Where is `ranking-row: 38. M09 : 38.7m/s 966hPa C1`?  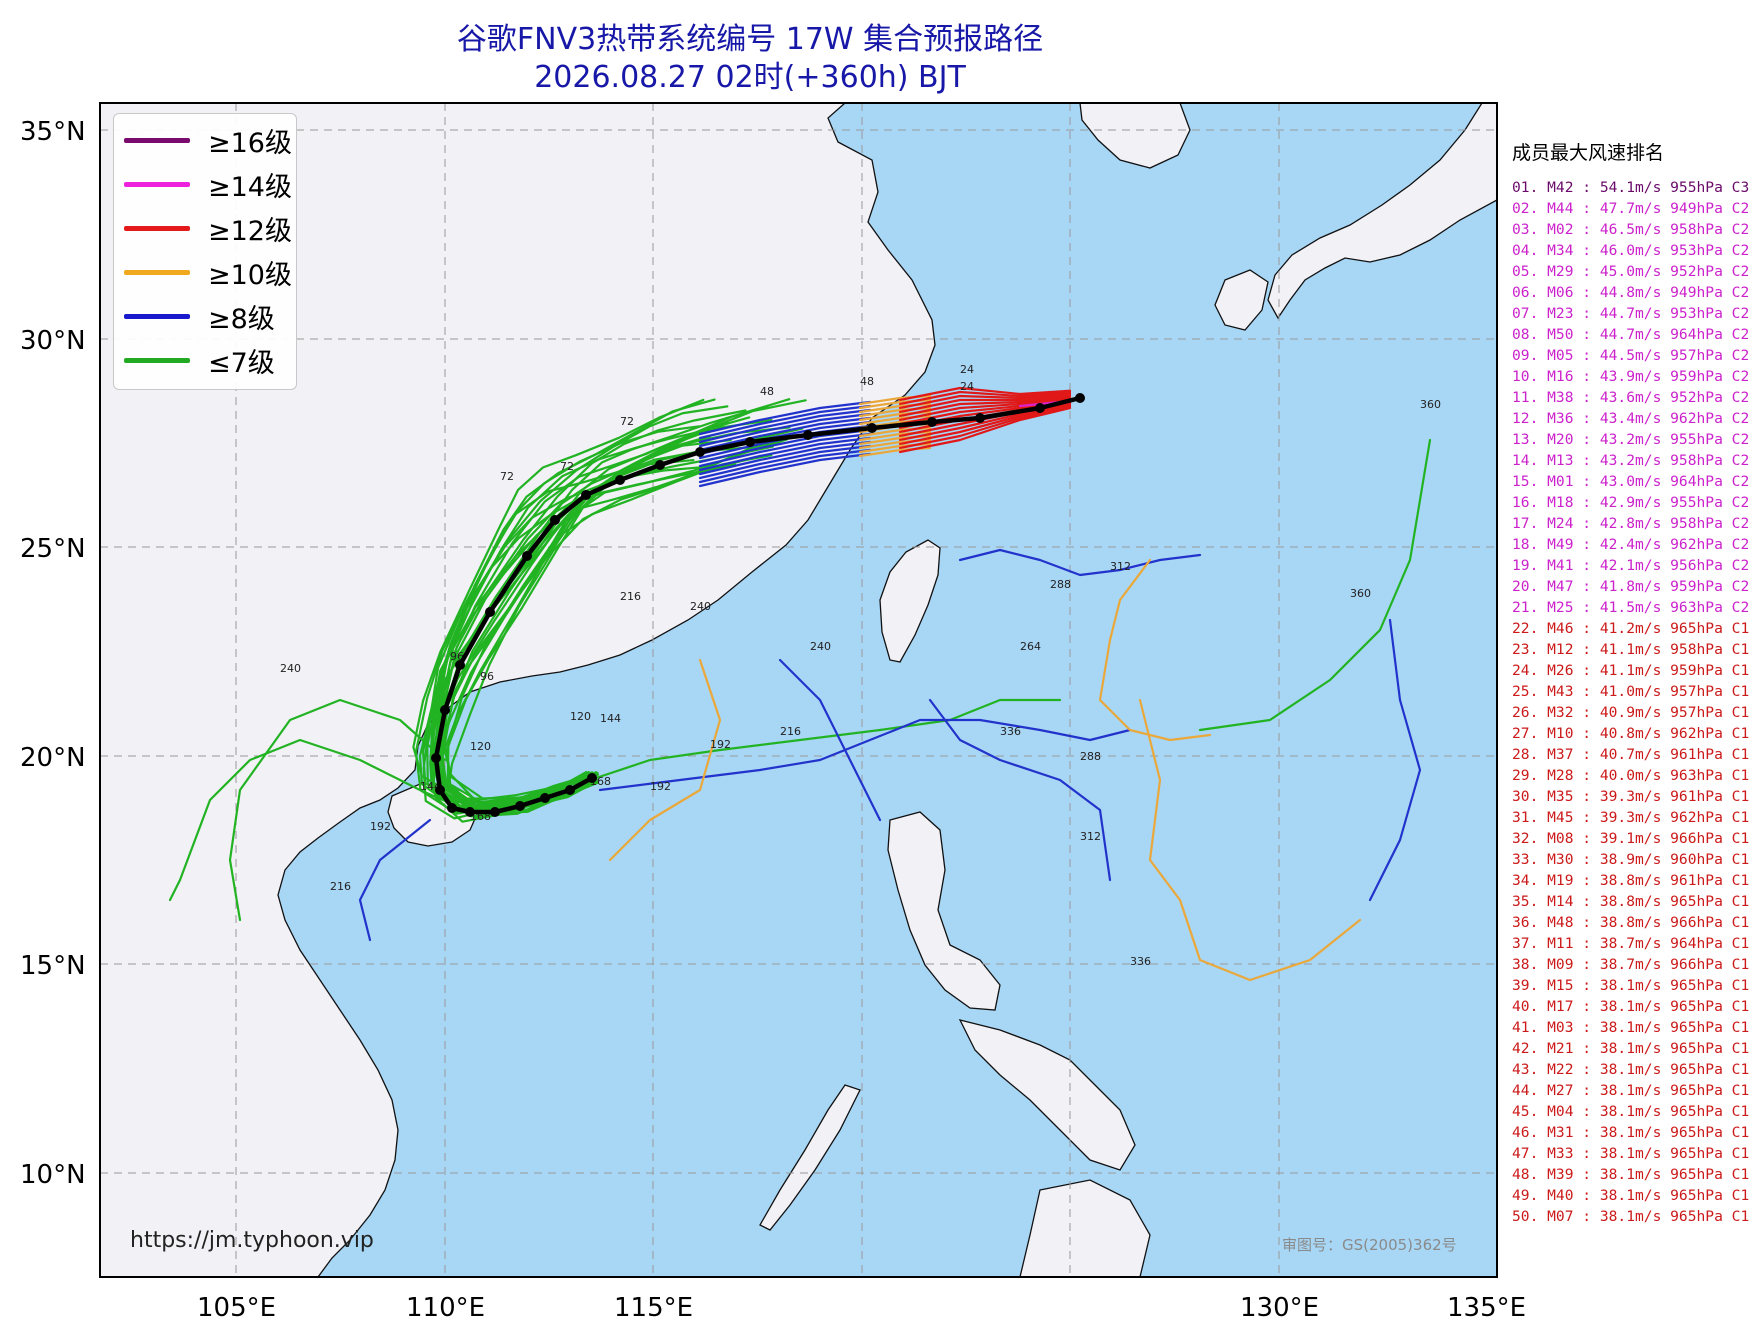
ranking-row: 38. M09 : 38.7m/s 966hPa C1 is located at coordinates (1631, 964).